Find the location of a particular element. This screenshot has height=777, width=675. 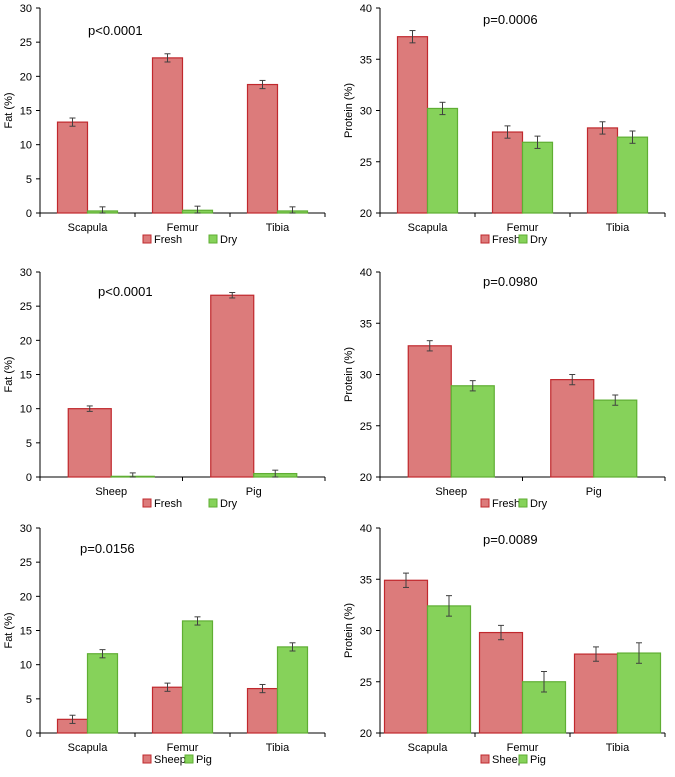

bar-dry-femur is located at coordinates (537, 177).